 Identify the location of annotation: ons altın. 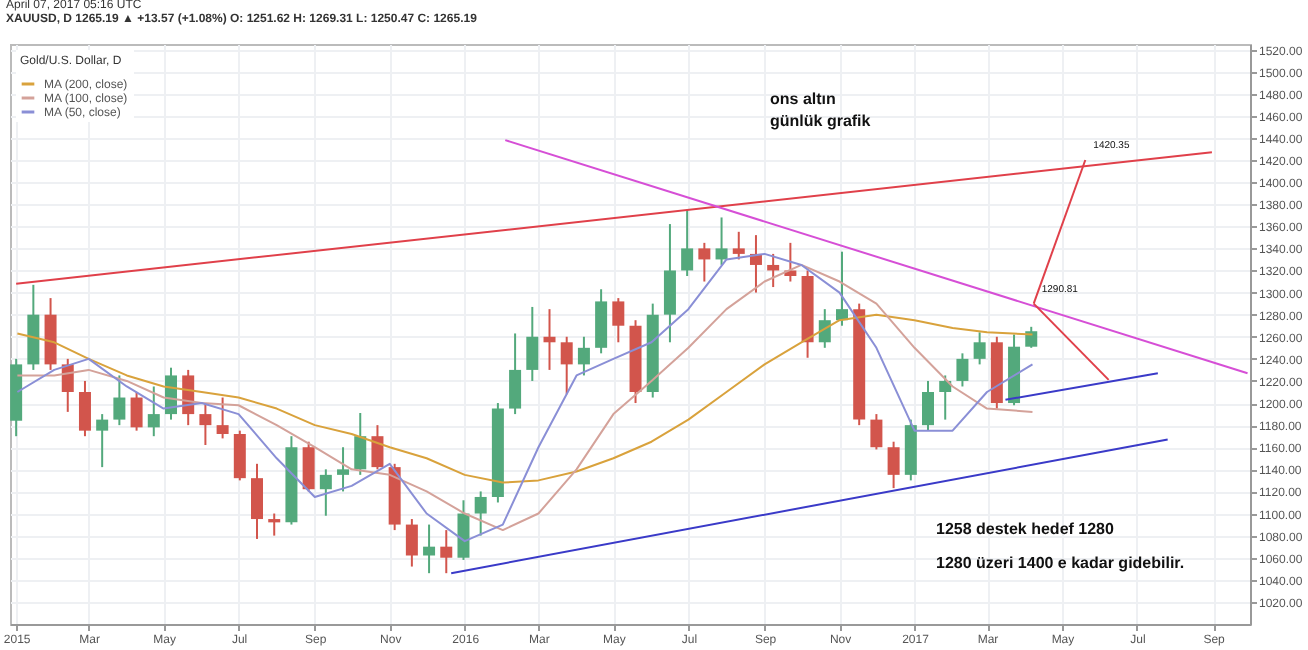
(803, 99).